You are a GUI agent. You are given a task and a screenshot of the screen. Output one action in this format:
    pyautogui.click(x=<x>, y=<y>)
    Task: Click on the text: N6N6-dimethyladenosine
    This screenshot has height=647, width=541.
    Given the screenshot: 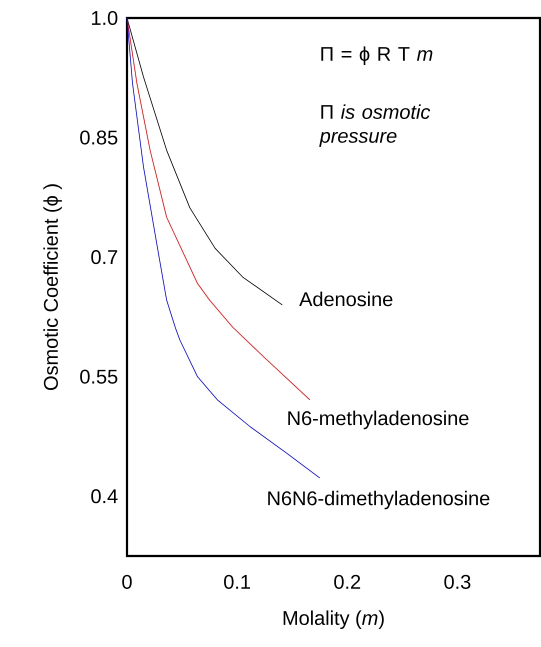 What is the action you would take?
    pyautogui.click(x=379, y=500)
    